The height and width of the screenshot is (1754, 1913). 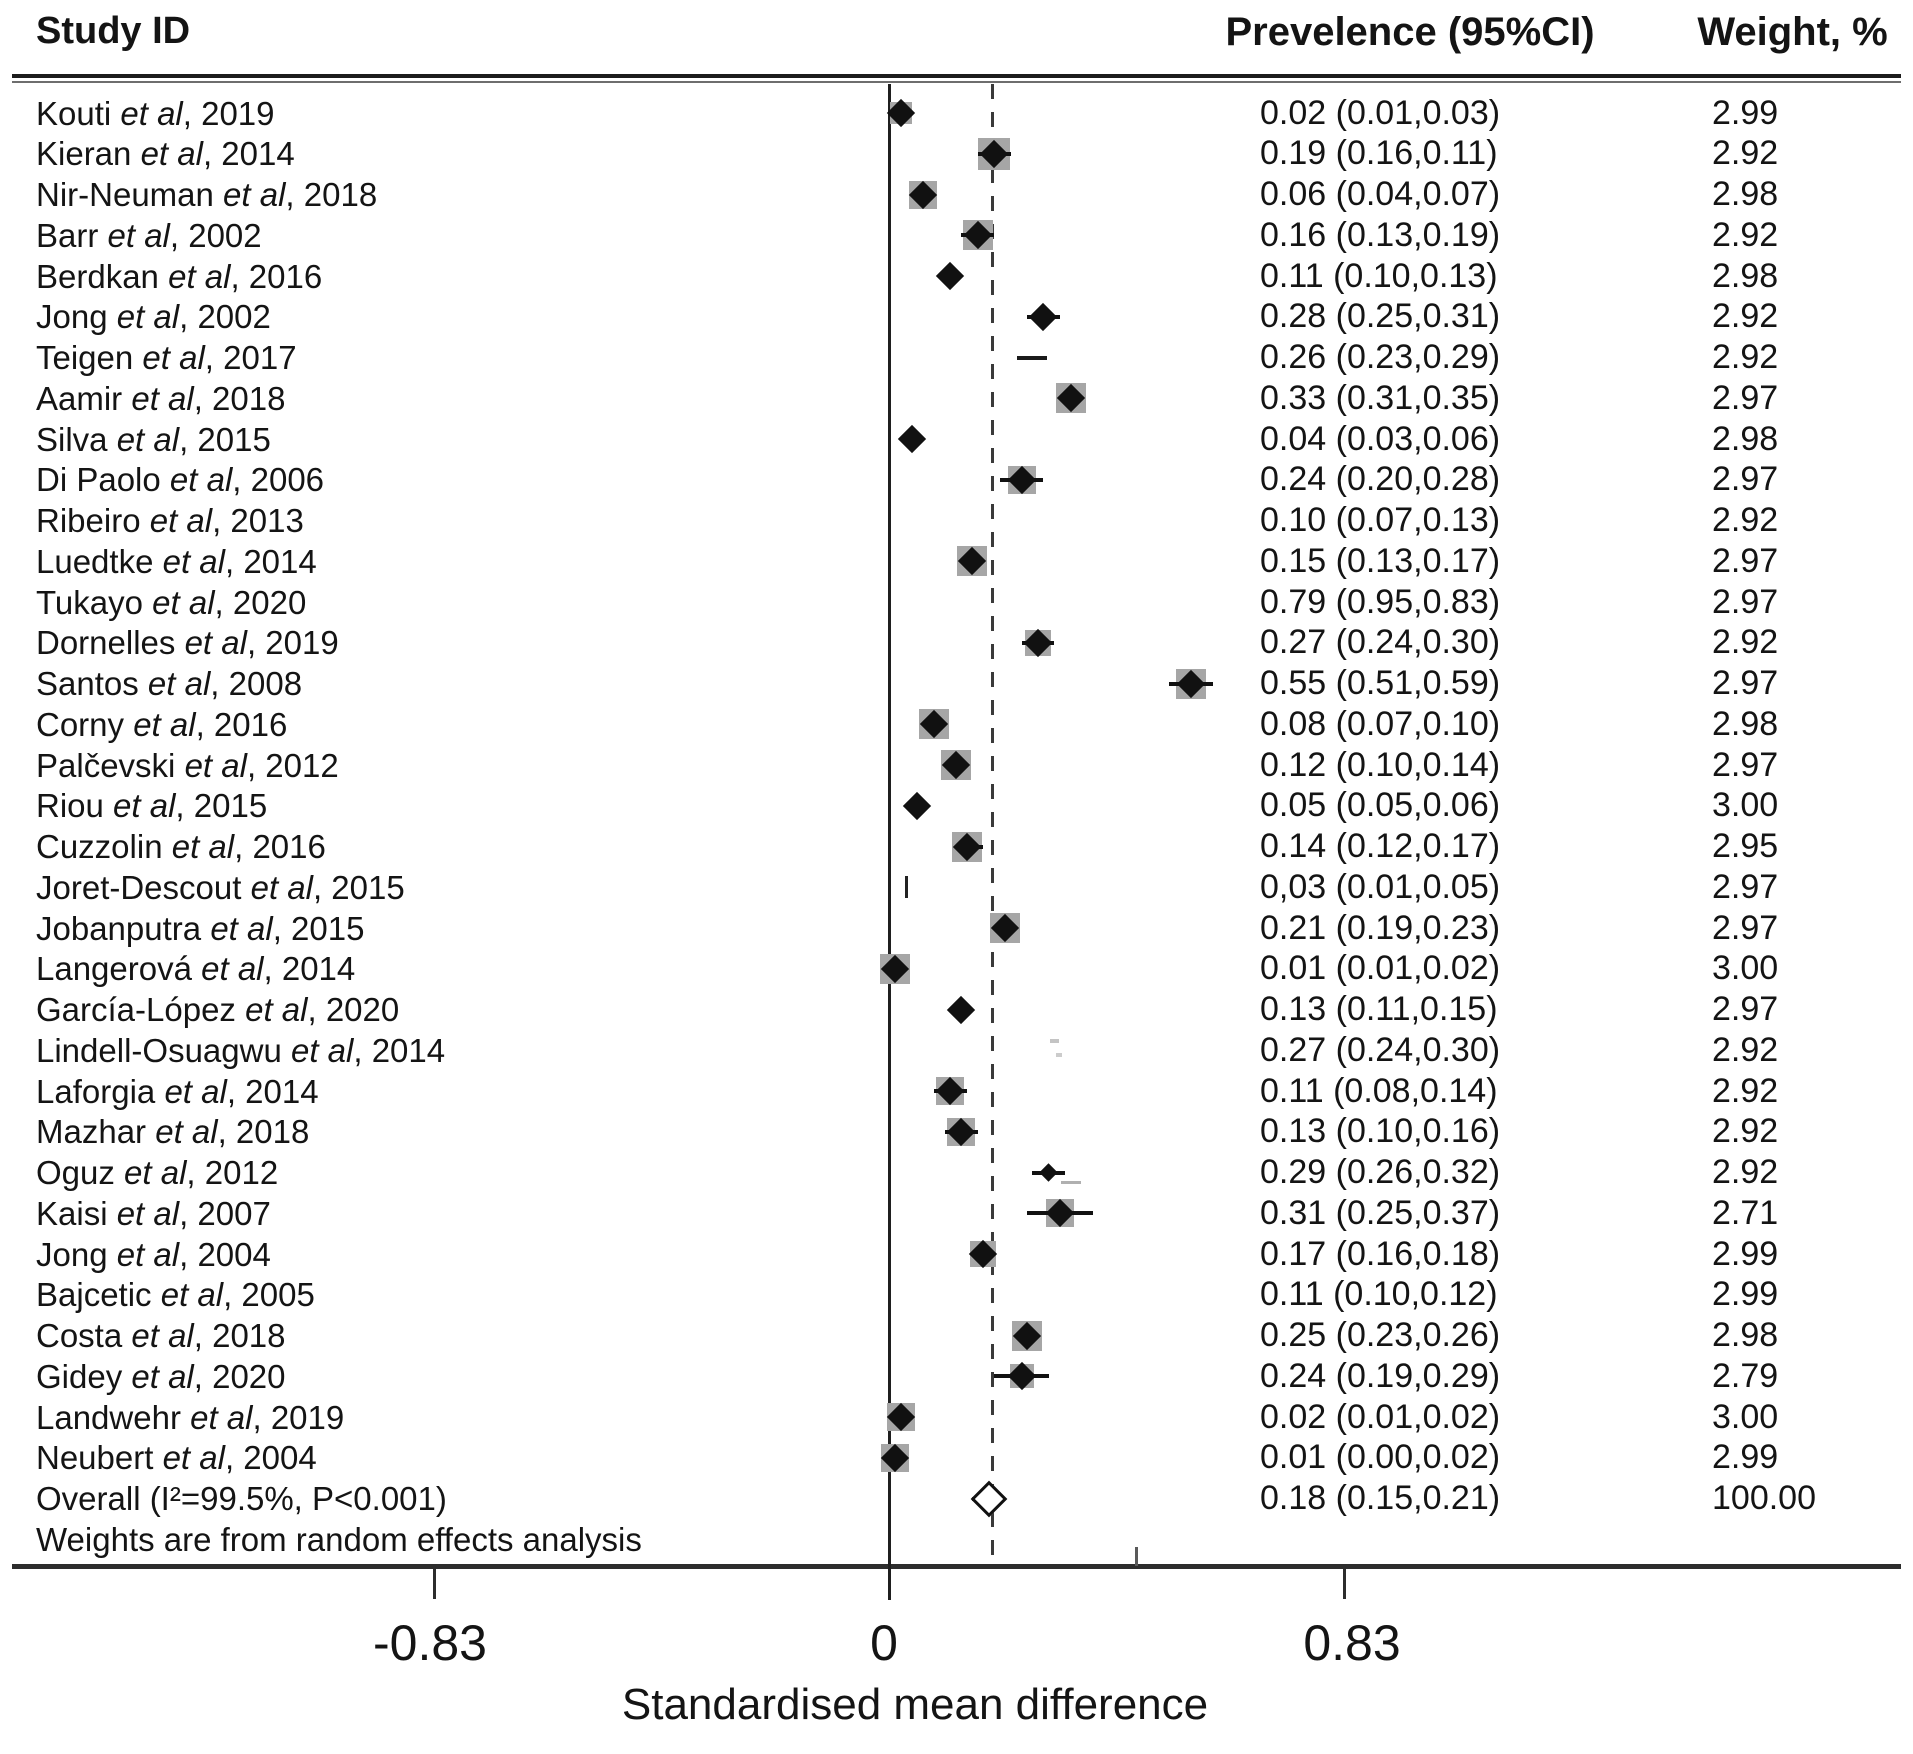 I want to click on prevalence-value: 0,03 (0.01,0.05), so click(x=1380, y=886).